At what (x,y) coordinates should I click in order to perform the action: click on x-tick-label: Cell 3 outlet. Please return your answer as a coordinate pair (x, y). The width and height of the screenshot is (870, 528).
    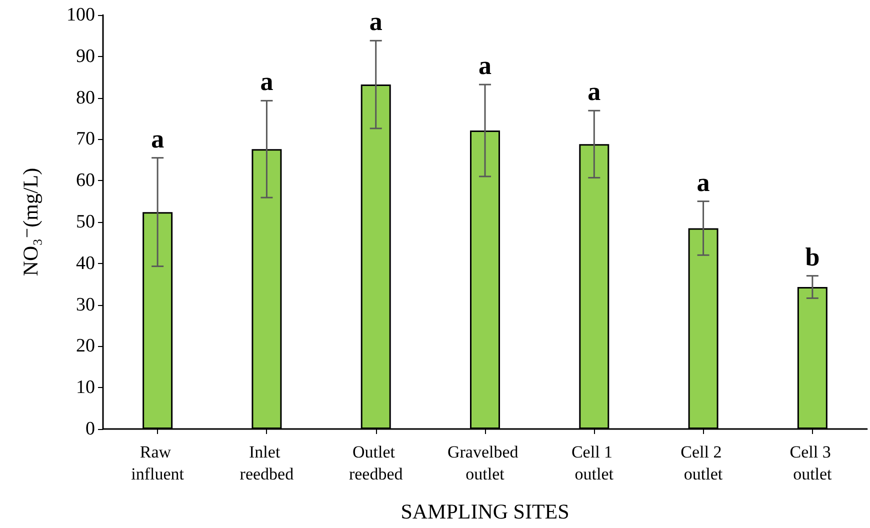
    Looking at the image, I should click on (813, 463).